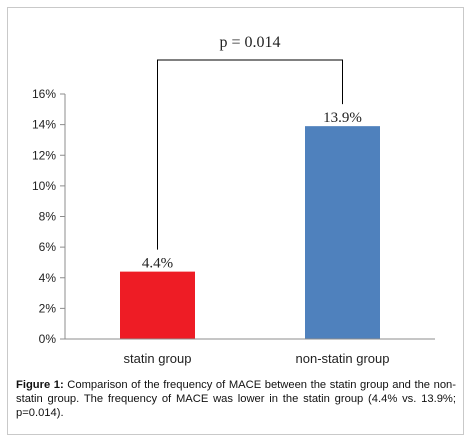 The width and height of the screenshot is (472, 443). What do you see at coordinates (343, 358) in the screenshot?
I see `category-label-2: non-statin group` at bounding box center [343, 358].